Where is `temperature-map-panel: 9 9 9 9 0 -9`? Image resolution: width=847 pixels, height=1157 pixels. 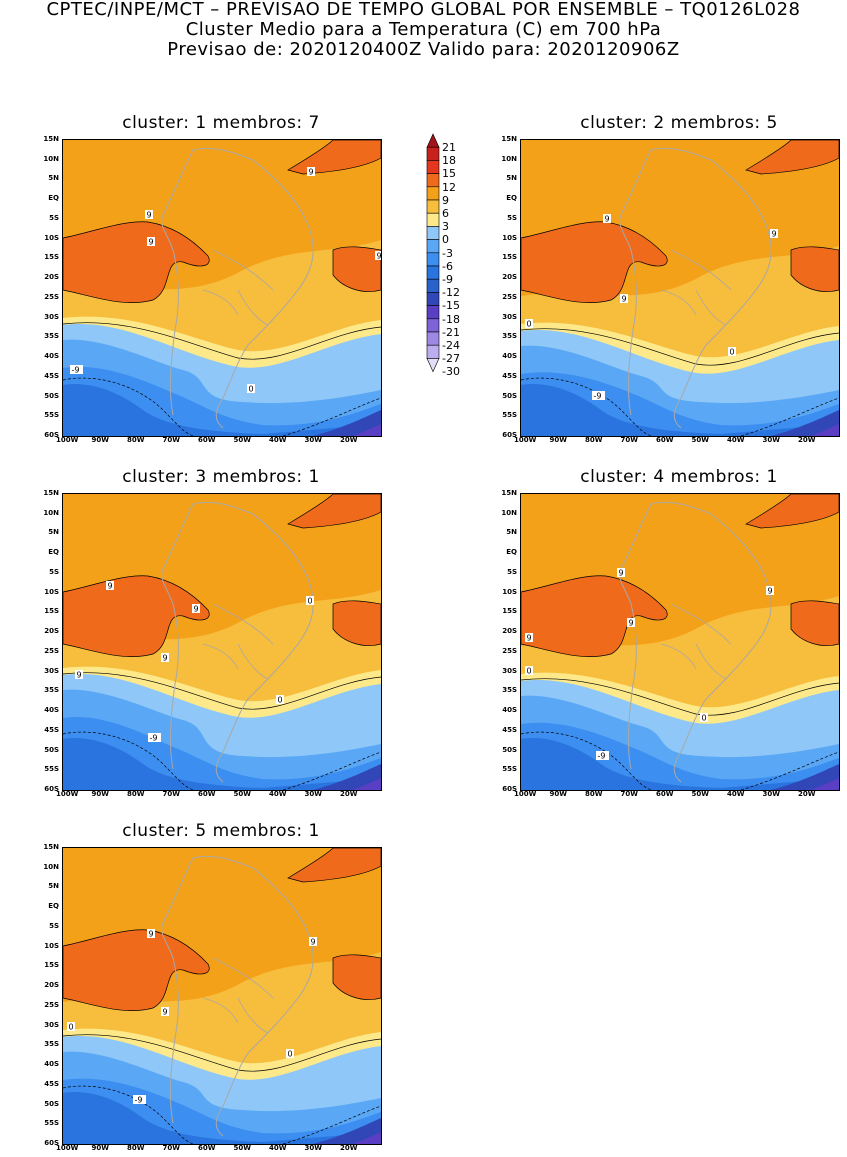 temperature-map-panel: 9 9 9 9 0 -9 is located at coordinates (222, 288).